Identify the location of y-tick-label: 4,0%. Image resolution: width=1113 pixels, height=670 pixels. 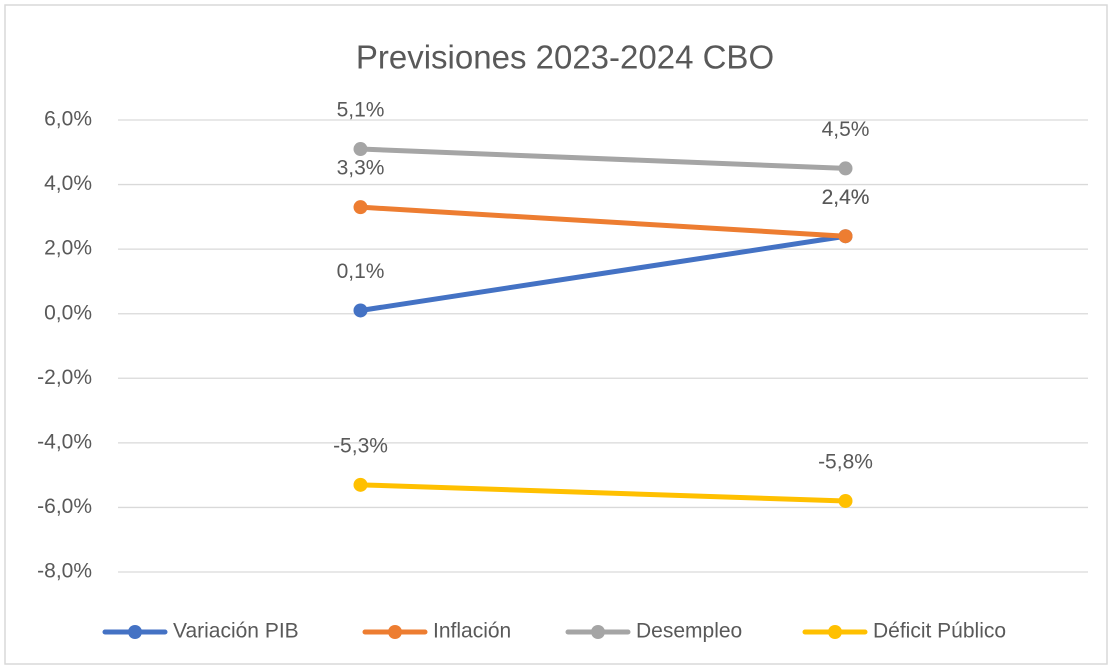
(68, 183).